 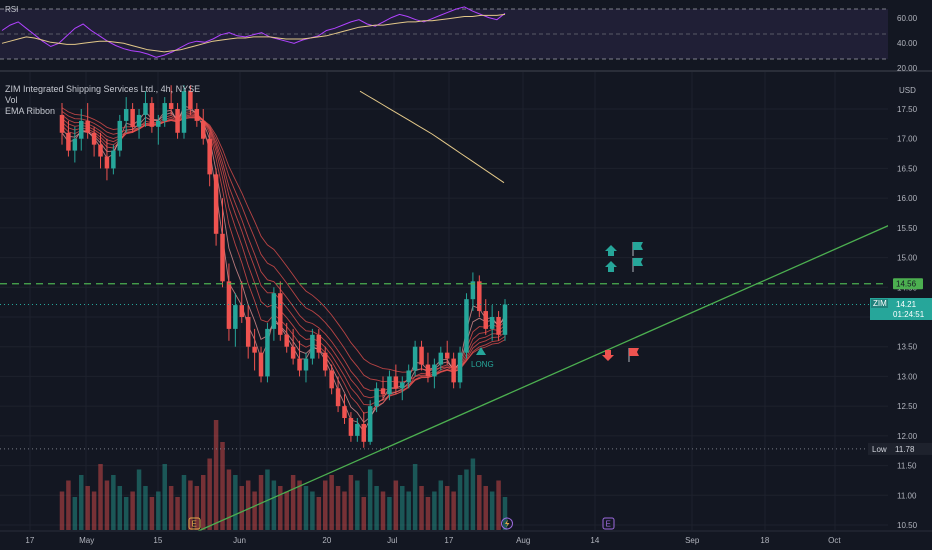 What do you see at coordinates (326, 540) in the screenshot?
I see `time-tick-label: 20` at bounding box center [326, 540].